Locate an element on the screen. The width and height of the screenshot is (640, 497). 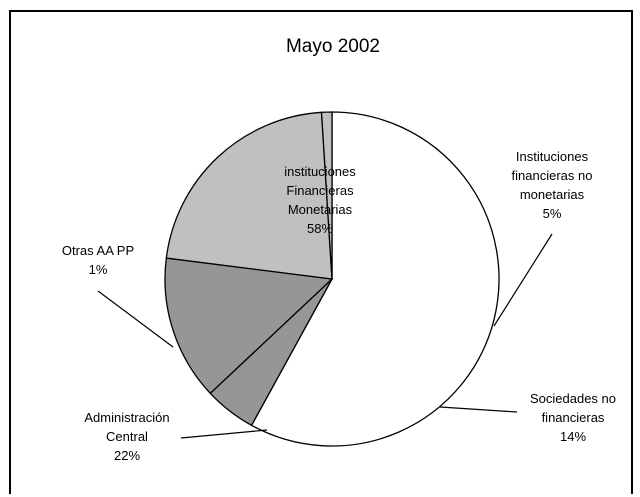
pie-slice-sociedades-no-financieras is located at coordinates (249, 326).